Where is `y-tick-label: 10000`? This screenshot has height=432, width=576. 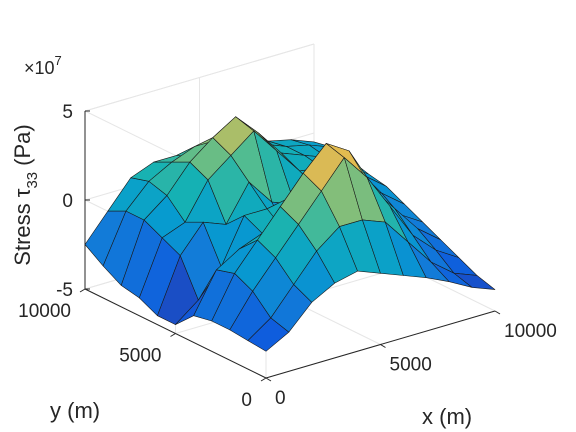
y-tick-label: 10000 is located at coordinates (44, 311).